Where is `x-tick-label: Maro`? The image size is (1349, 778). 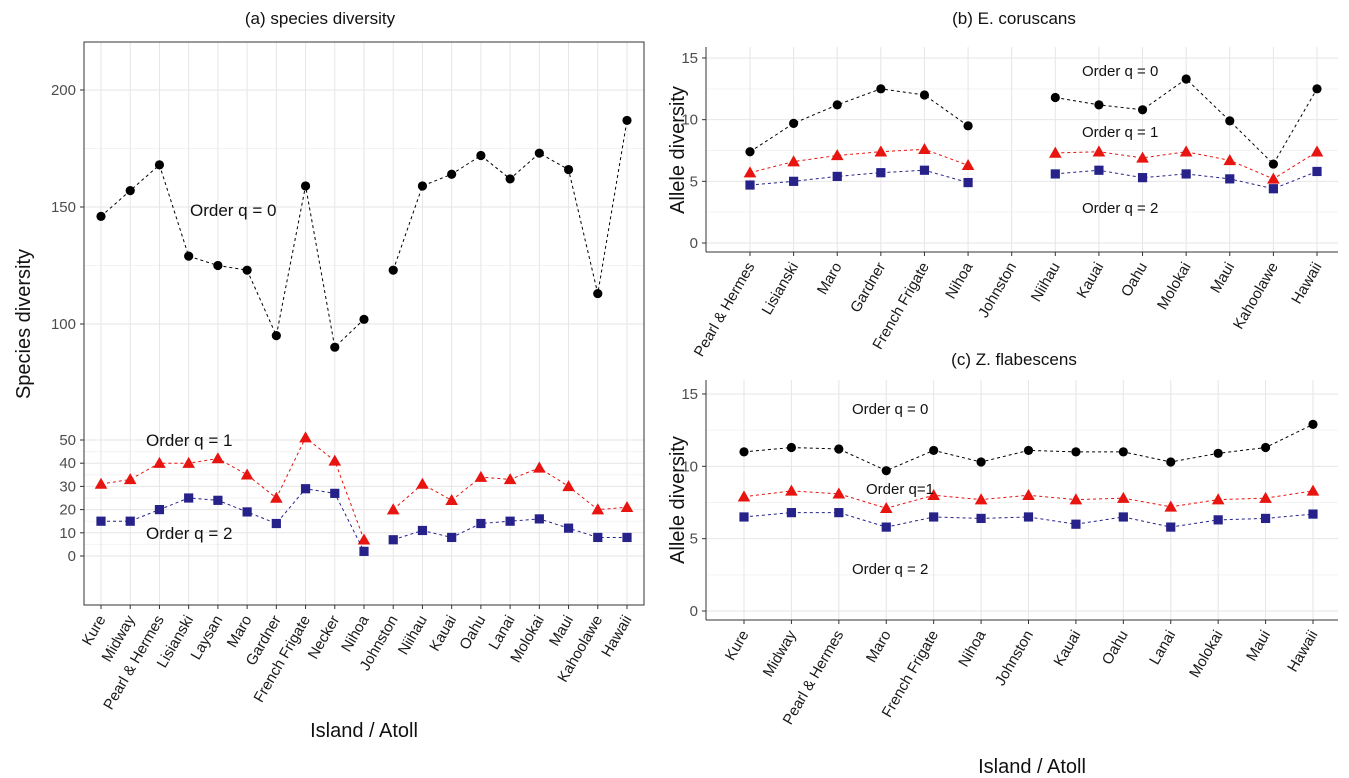 x-tick-label: Maro is located at coordinates (879, 647).